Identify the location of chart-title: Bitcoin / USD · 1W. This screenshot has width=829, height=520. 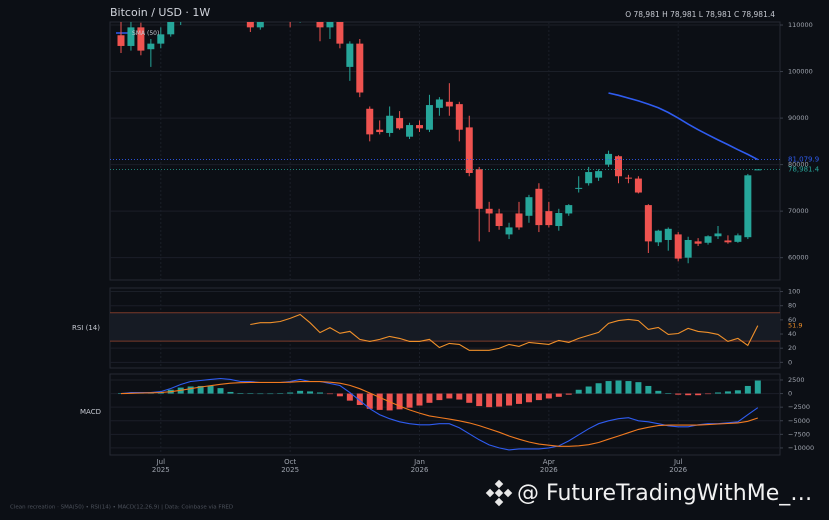
(160, 12).